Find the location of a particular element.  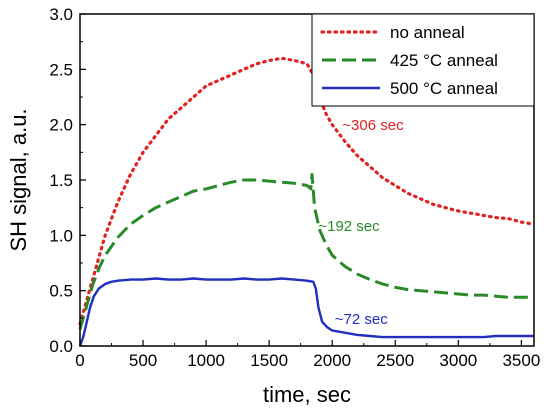

x-tick-label: 1500 is located at coordinates (269, 360).